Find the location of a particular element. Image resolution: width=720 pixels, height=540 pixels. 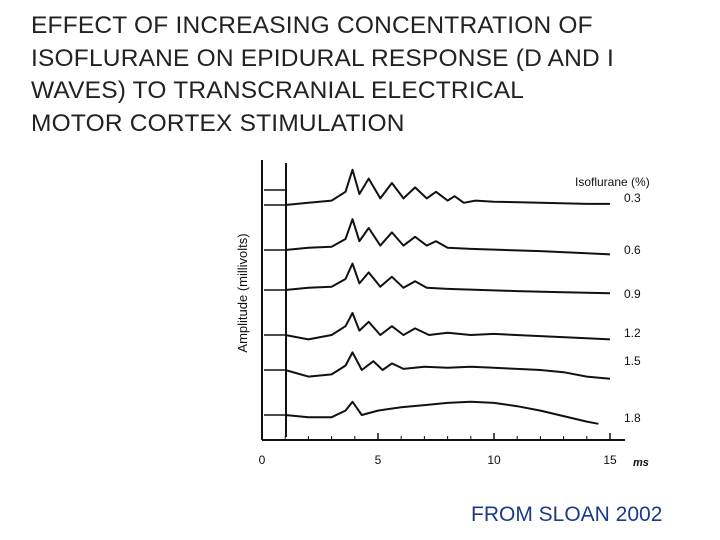

x-tick-label-2: 10 is located at coordinates (494, 460).